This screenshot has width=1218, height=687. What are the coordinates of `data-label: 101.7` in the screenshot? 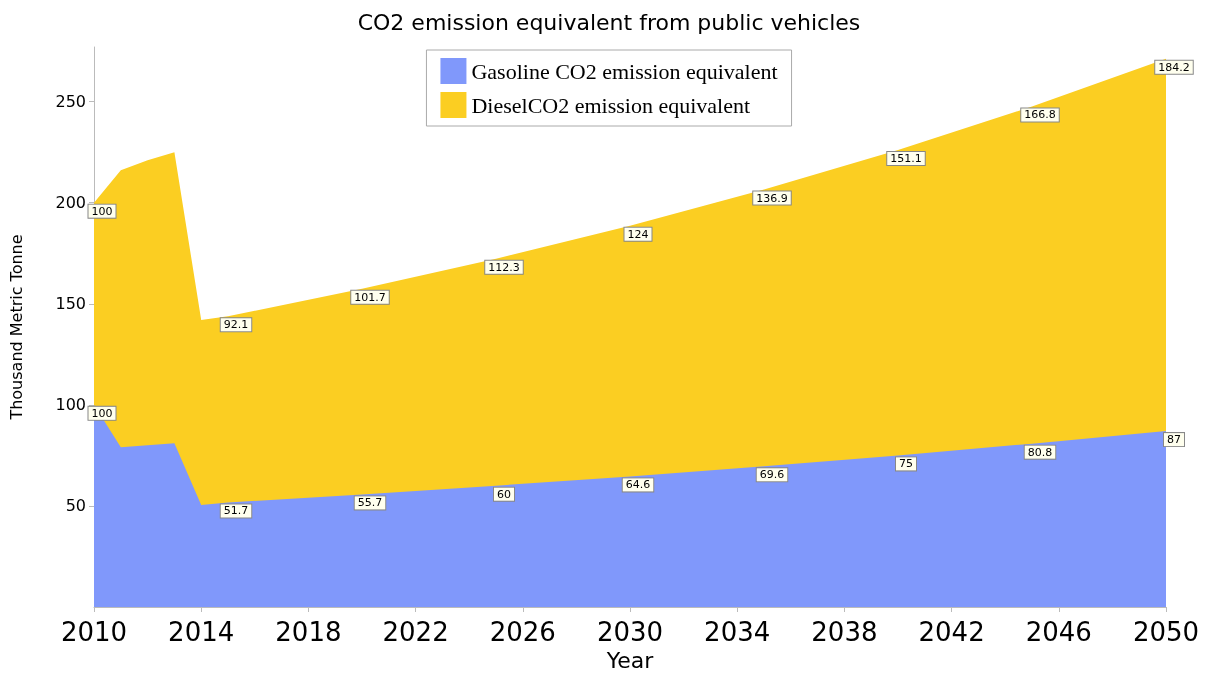 It's located at (370, 297).